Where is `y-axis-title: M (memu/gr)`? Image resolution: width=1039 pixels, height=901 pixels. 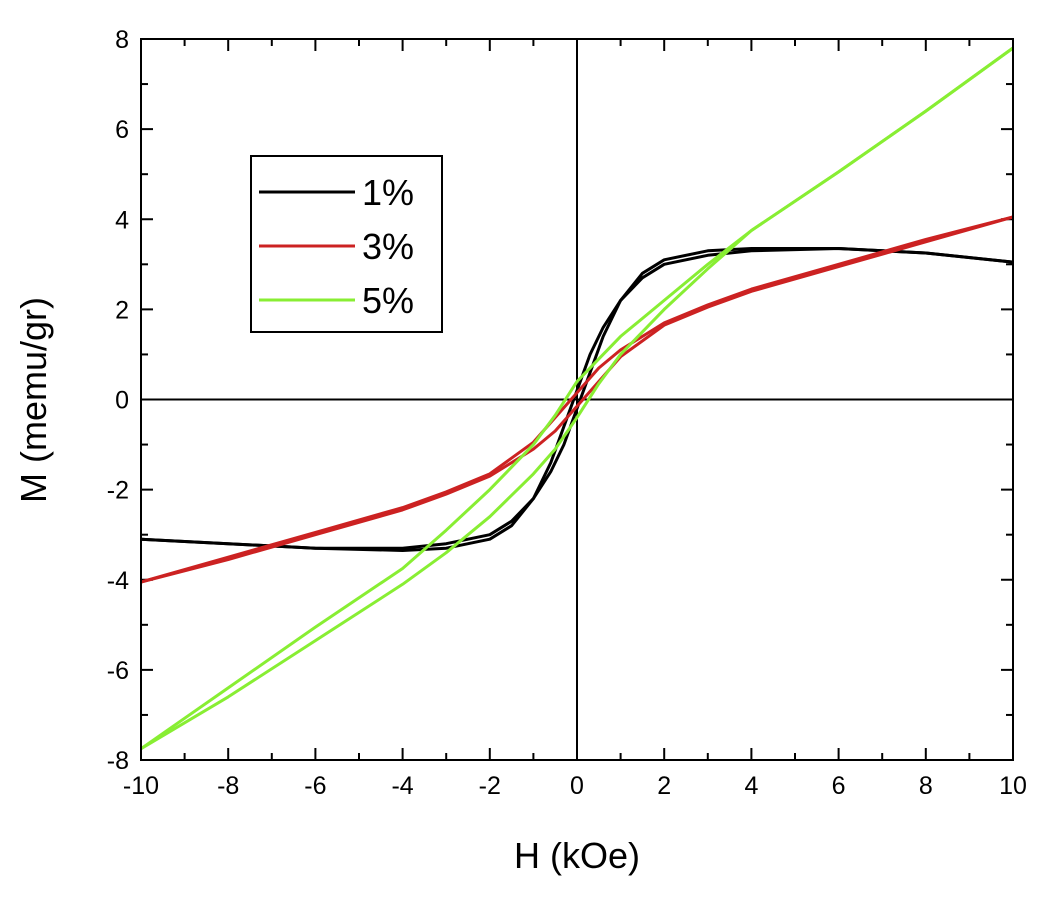
y-axis-title: M (memu/gr) is located at coordinates (33, 400).